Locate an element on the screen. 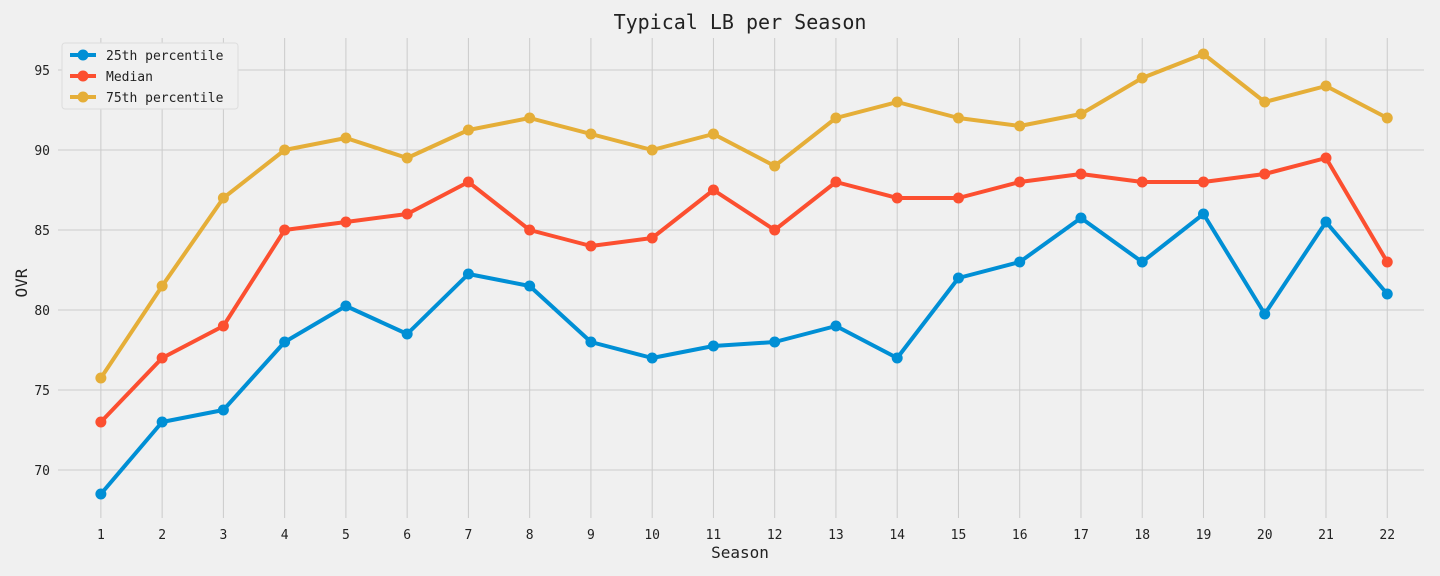 Image resolution: width=1440 pixels, height=576 pixels. x-tick-label: 8 is located at coordinates (530, 535).